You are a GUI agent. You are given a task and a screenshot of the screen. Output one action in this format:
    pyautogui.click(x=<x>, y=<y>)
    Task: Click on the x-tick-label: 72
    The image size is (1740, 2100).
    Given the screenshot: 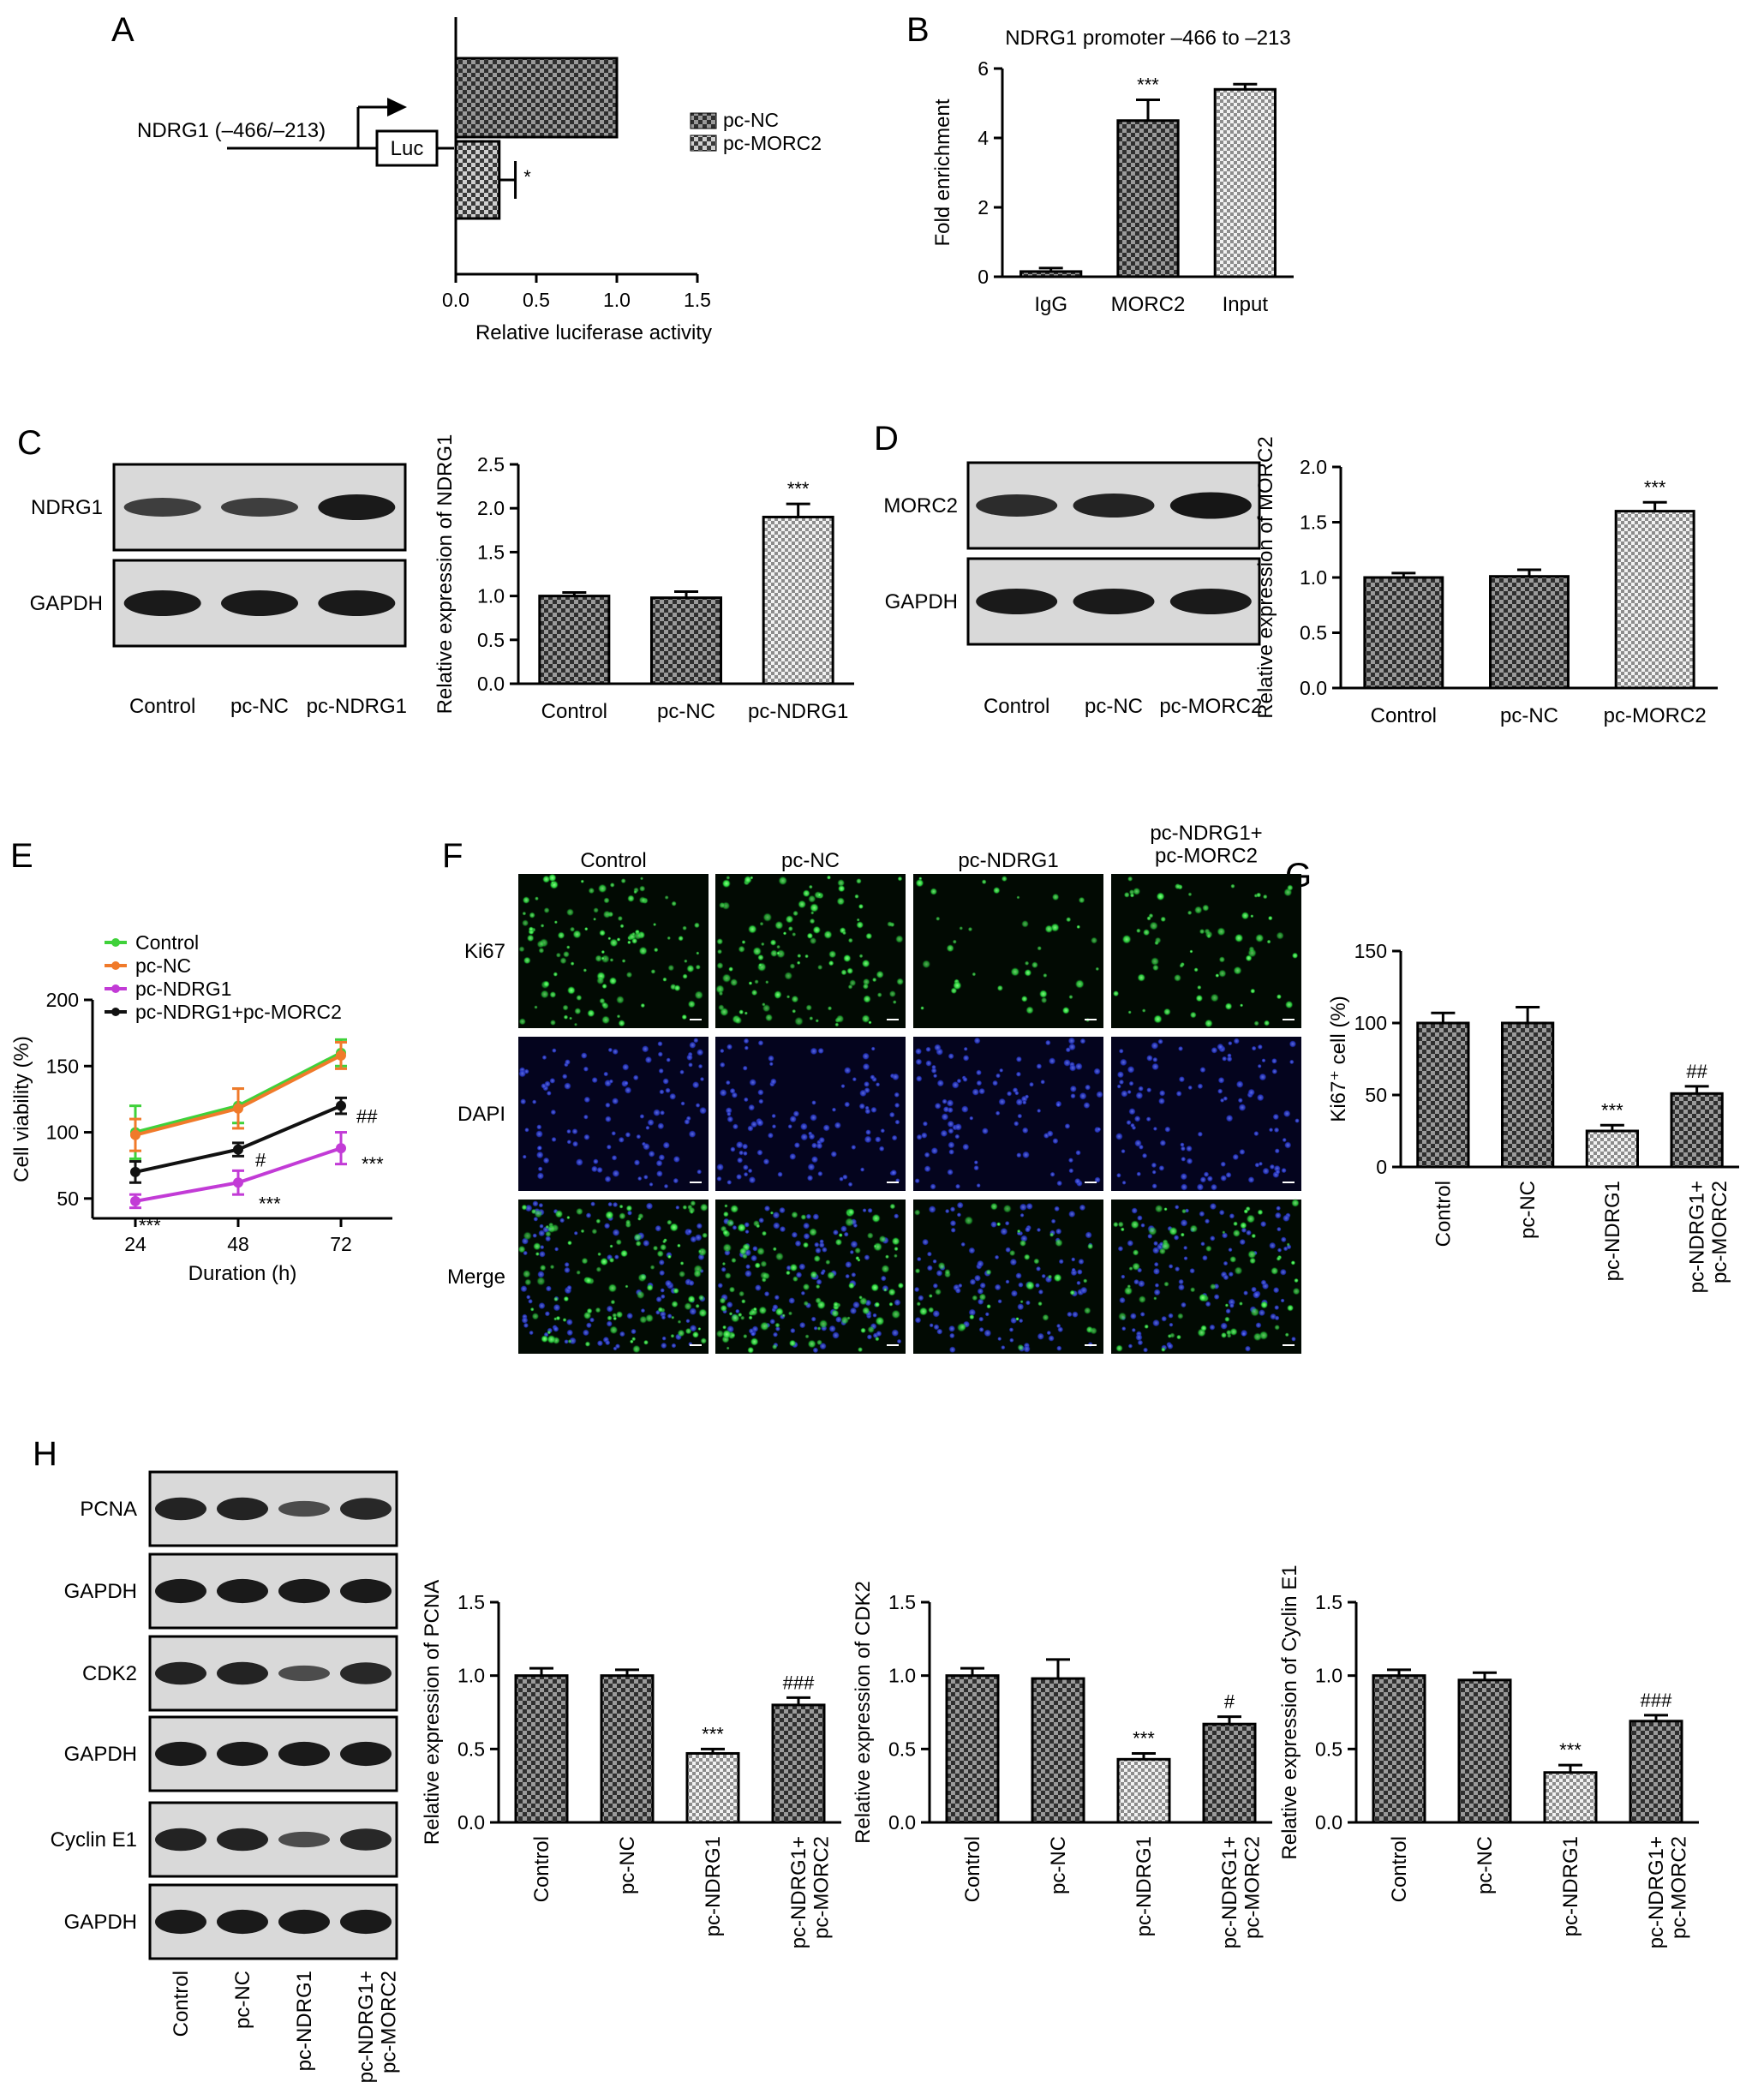 What is the action you would take?
    pyautogui.click(x=341, y=1244)
    